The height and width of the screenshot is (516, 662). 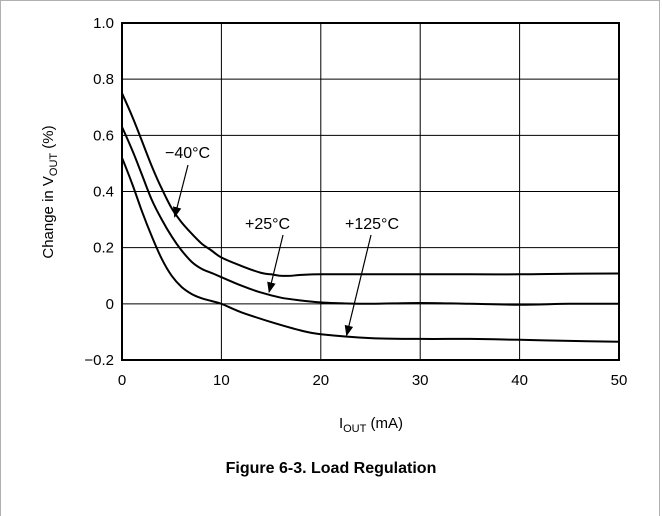 I want to click on y-tick-label: 0, so click(x=110, y=304).